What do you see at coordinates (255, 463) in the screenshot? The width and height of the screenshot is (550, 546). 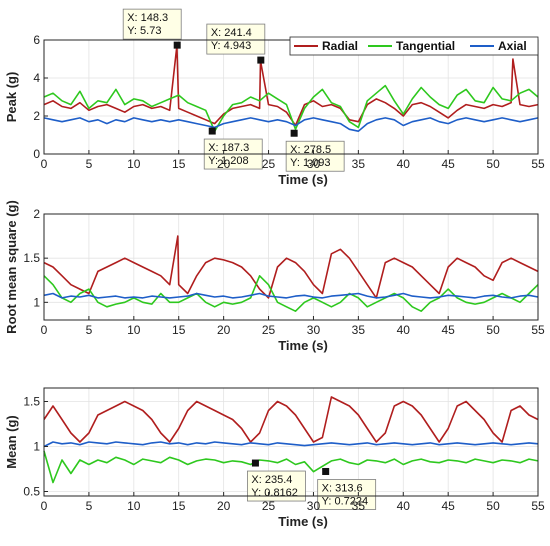 I see `mean-datatip-marker` at bounding box center [255, 463].